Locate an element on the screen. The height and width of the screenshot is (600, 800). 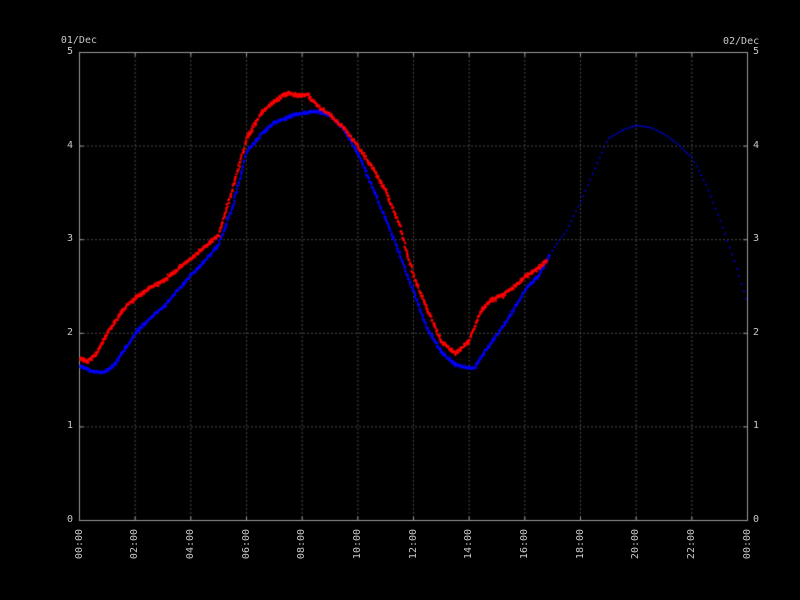
x-tick-label: 12:00 is located at coordinates (413, 544).